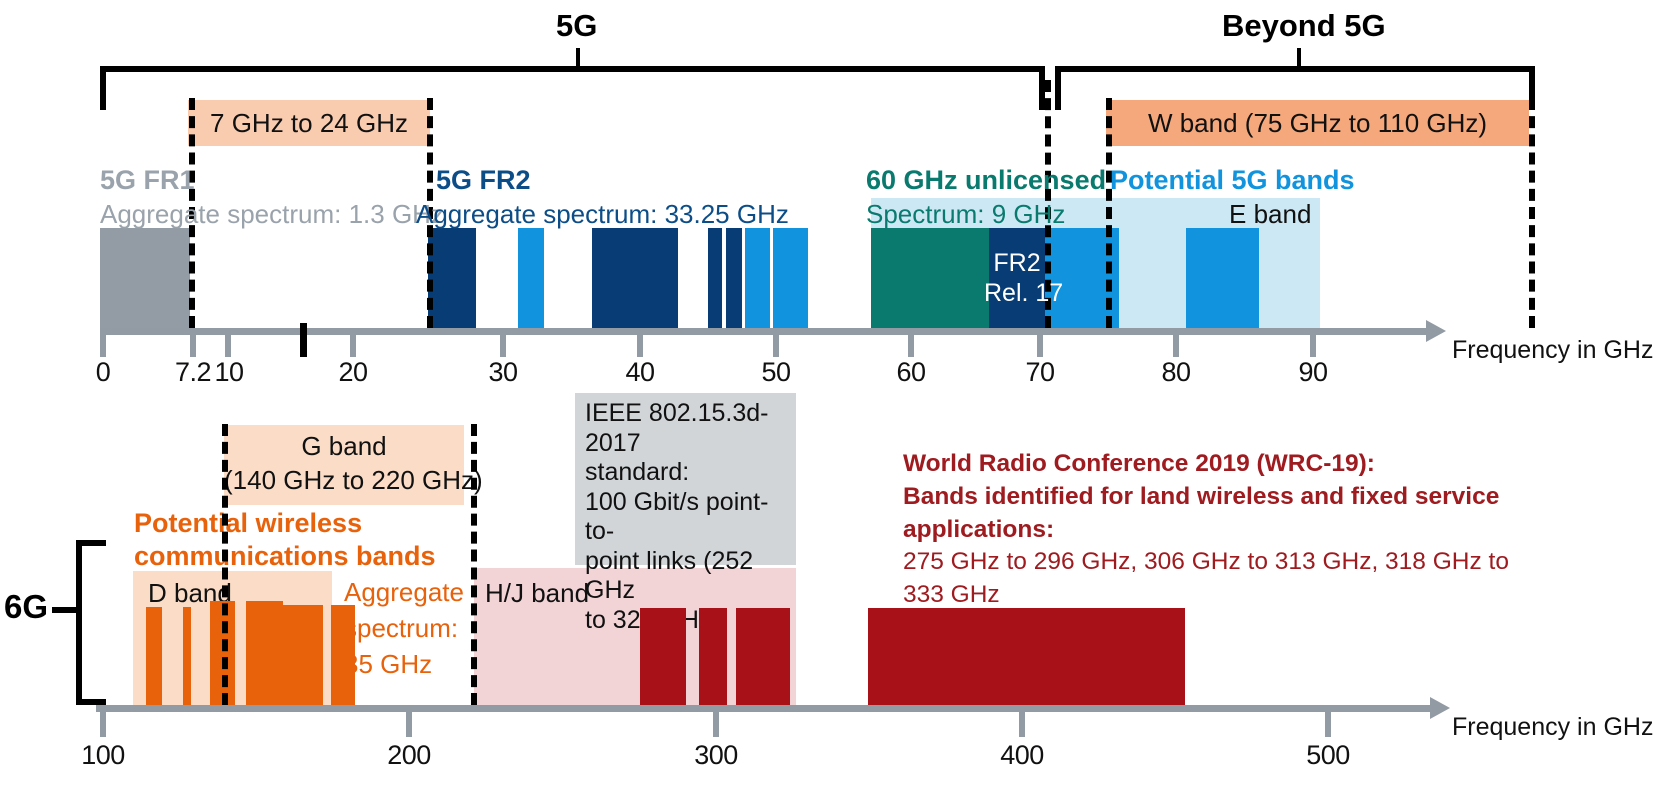 The width and height of the screenshot is (1663, 808). Describe the element at coordinates (1024, 293) in the screenshot. I see `label-fr2-rel17-line2: Rel. 17` at that location.